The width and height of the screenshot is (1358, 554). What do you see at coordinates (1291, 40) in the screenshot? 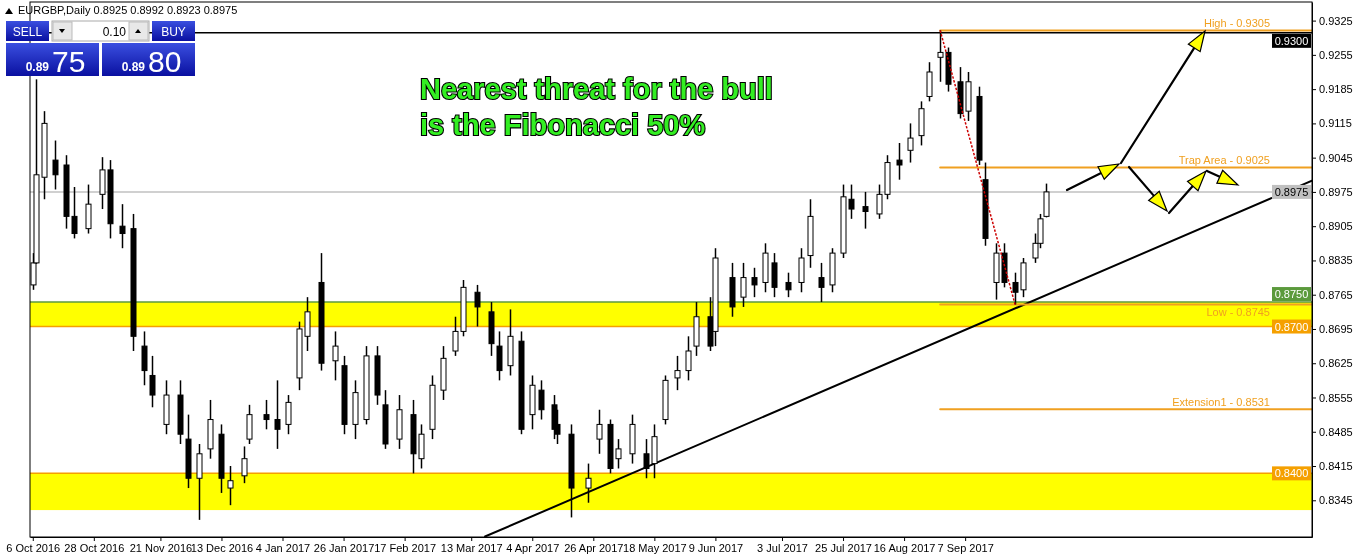
I see `ref-line-label: 0.9300` at bounding box center [1291, 40].